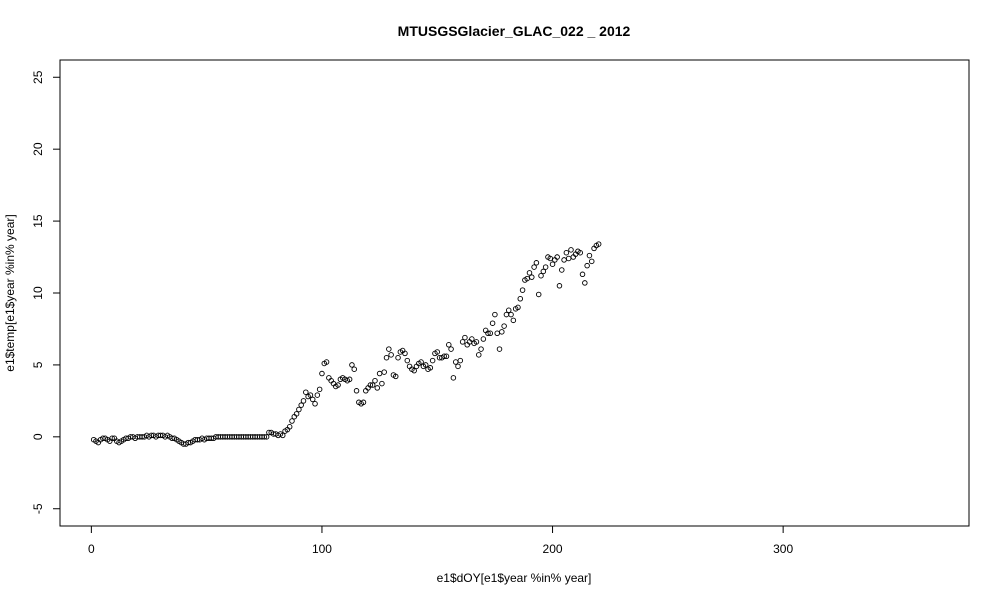 This screenshot has width=1000, height=600. Describe the element at coordinates (783, 549) in the screenshot. I see `x-tick-label: 300` at that location.